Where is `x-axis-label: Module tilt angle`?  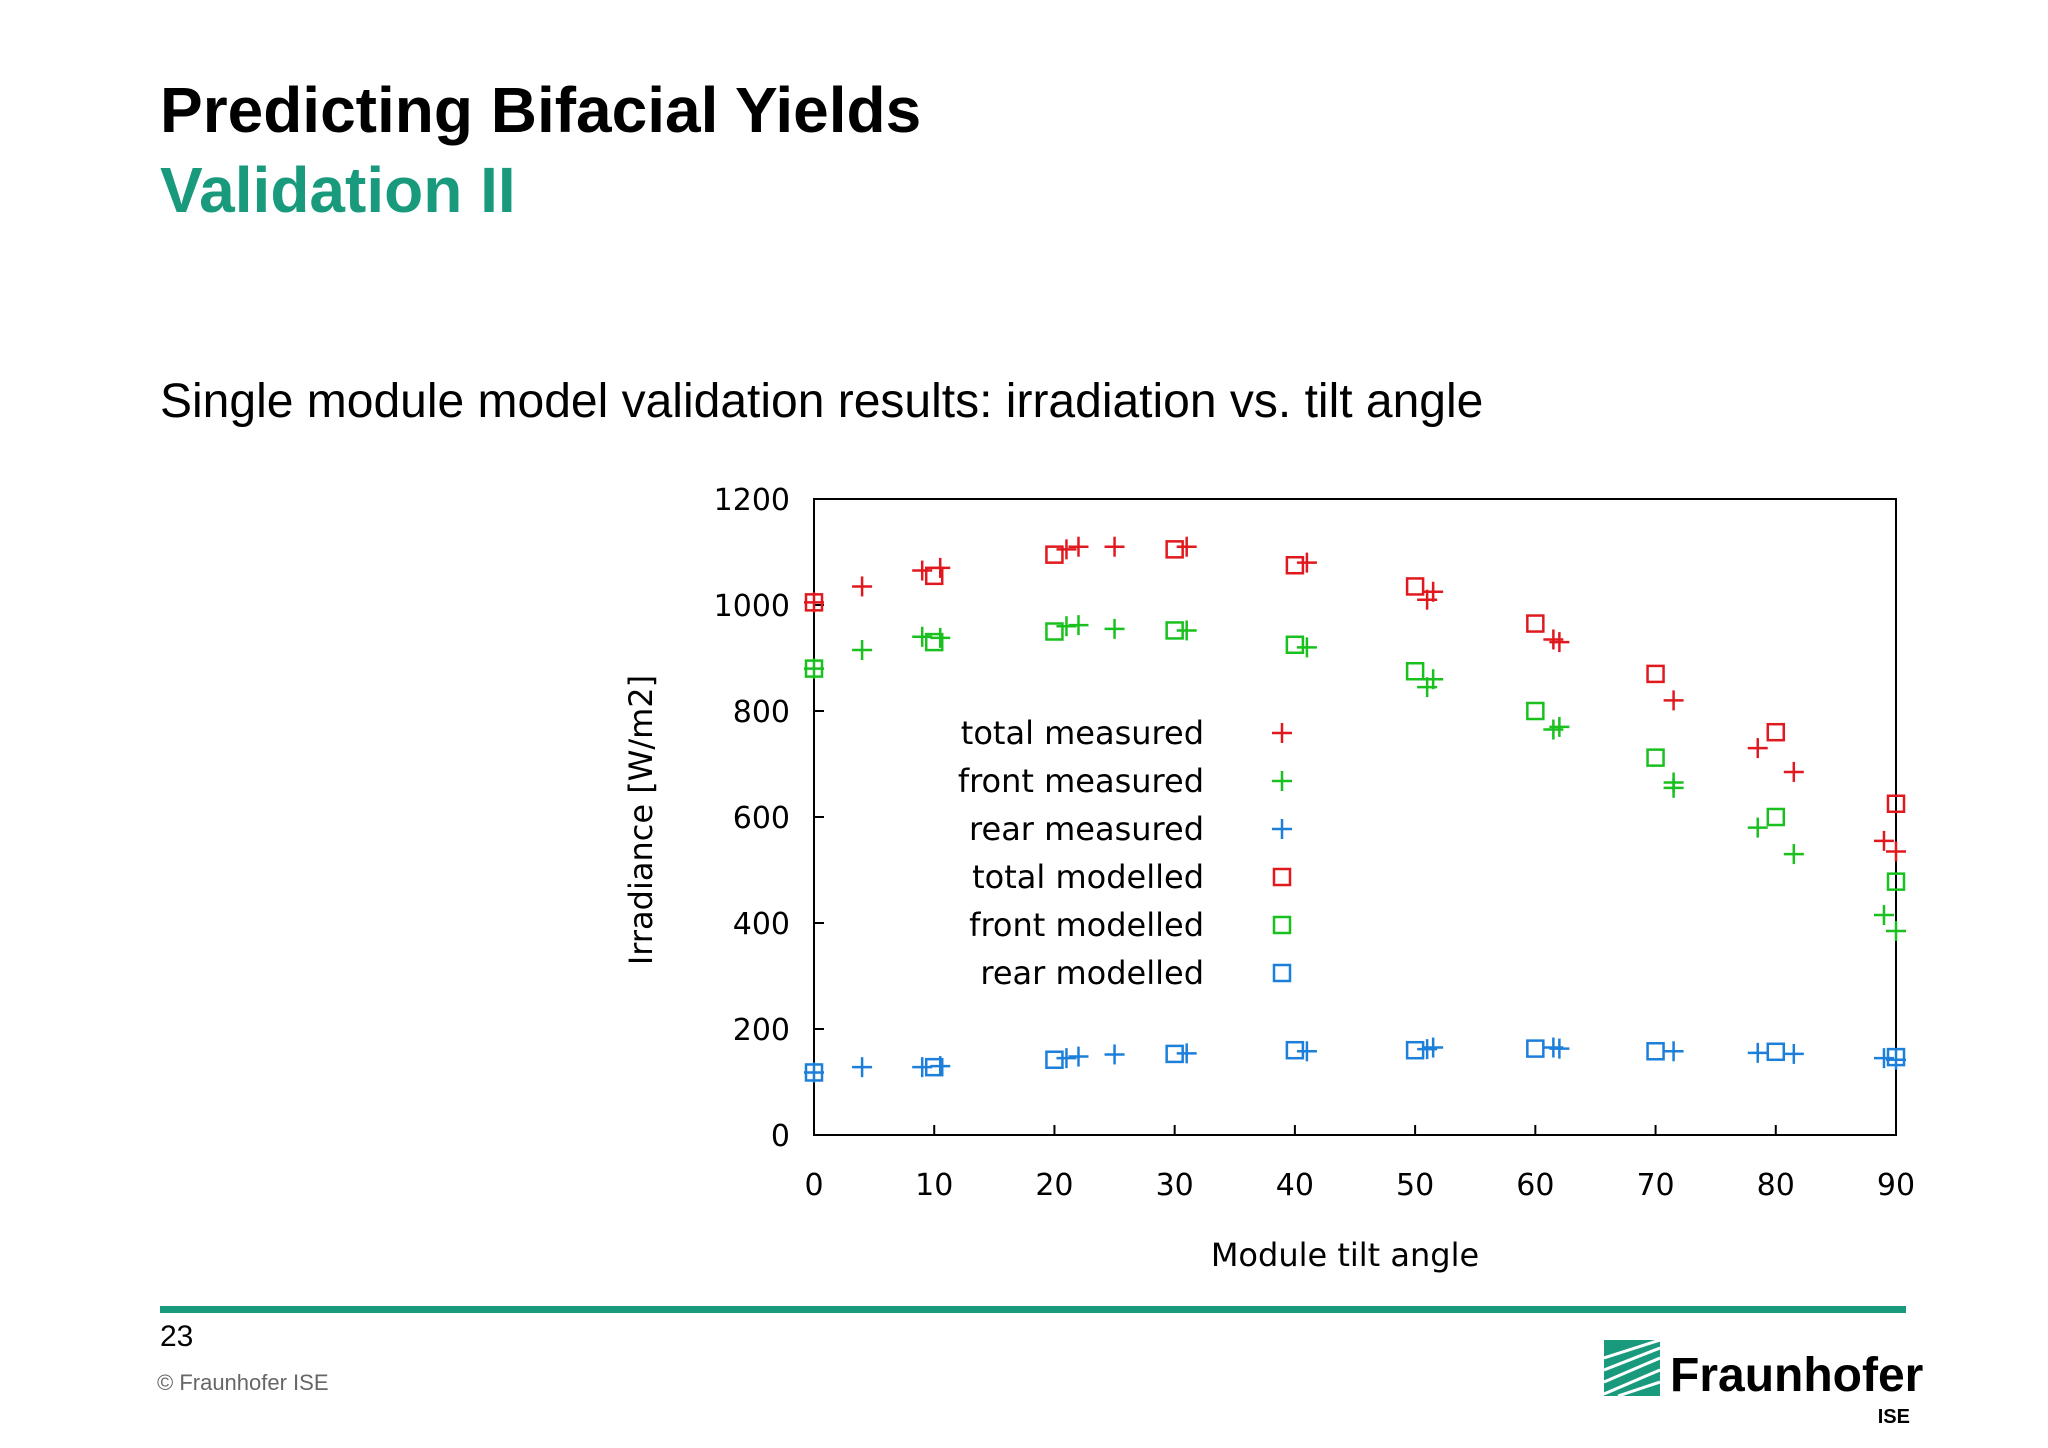
x-axis-label: Module tilt angle is located at coordinates (1345, 1255).